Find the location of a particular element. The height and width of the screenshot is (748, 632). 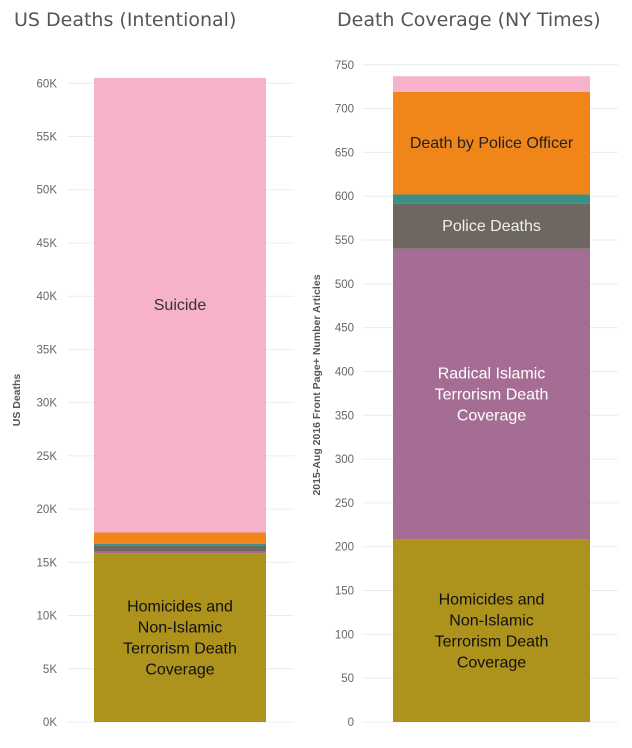

y-tick-label: 10K is located at coordinates (47, 617).